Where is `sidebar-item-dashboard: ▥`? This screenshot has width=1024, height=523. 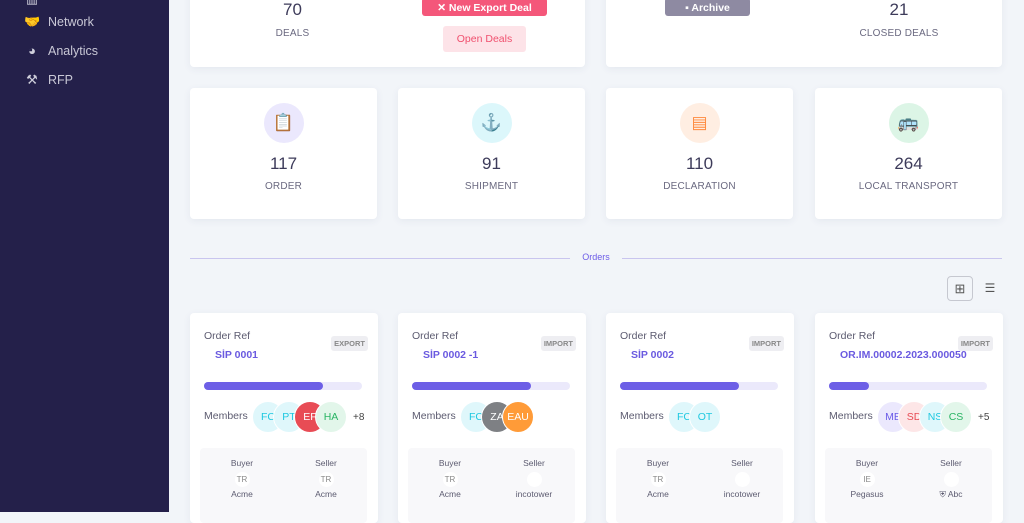
sidebar-item-dashboard: ▥ is located at coordinates (32, 3).